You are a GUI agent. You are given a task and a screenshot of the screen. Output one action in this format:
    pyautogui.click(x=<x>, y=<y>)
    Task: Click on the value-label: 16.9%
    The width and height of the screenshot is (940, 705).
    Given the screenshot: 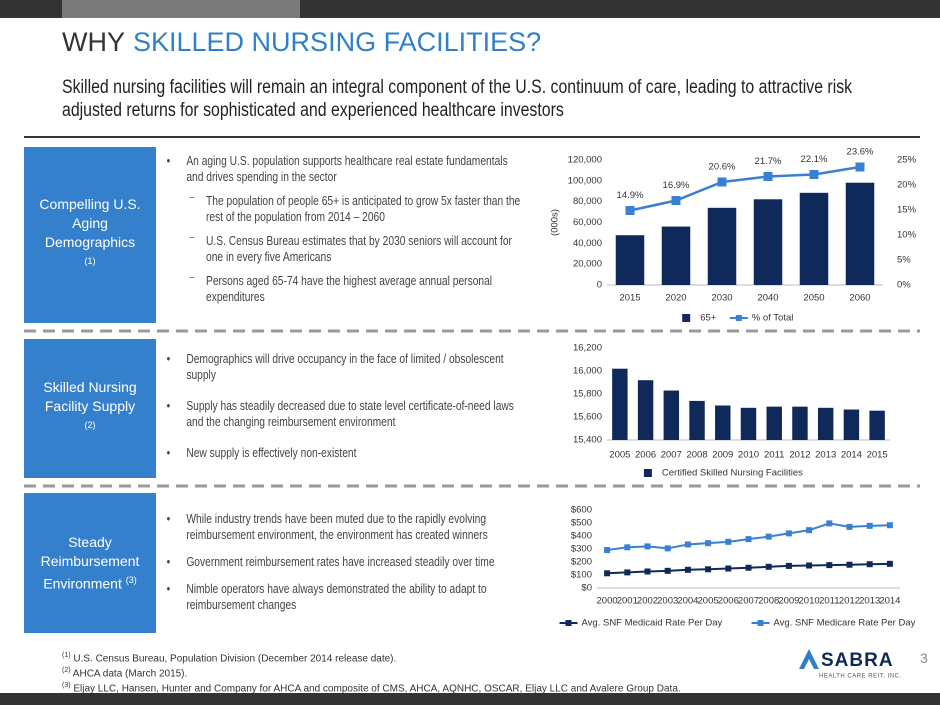 What is the action you would take?
    pyautogui.click(x=676, y=185)
    